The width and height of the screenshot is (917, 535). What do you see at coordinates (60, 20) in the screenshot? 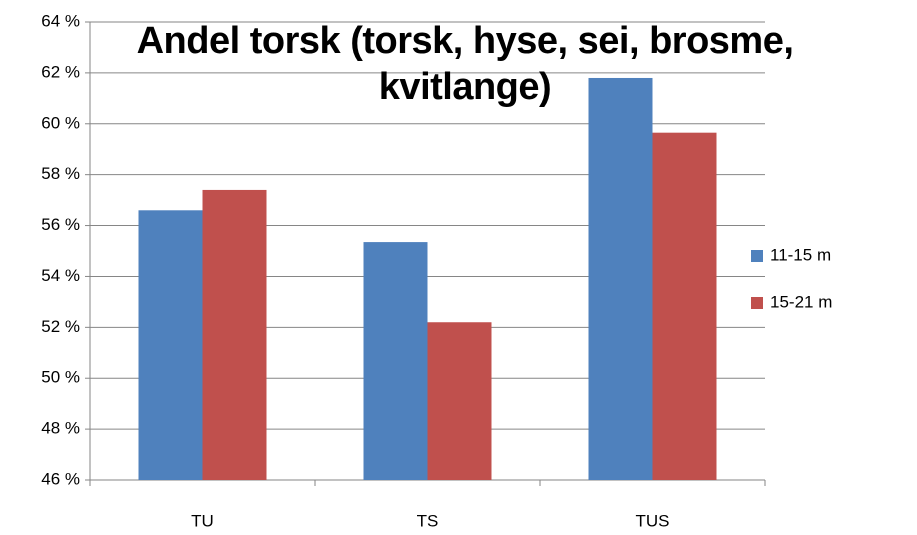
I see `y-tick-label: 64 %` at bounding box center [60, 20].